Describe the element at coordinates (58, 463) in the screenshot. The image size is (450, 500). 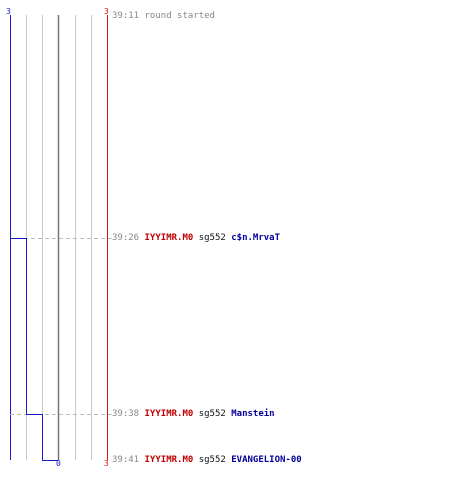
I see `score-bottom-mid: 0` at that location.